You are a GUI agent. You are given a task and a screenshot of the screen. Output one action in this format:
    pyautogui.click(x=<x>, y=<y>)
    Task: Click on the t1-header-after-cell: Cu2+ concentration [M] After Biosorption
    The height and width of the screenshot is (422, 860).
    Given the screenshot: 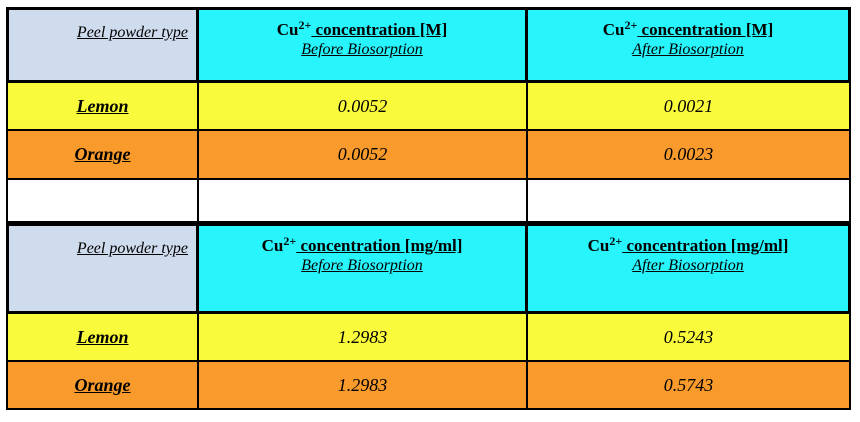 What is the action you would take?
    pyautogui.click(x=688, y=45)
    